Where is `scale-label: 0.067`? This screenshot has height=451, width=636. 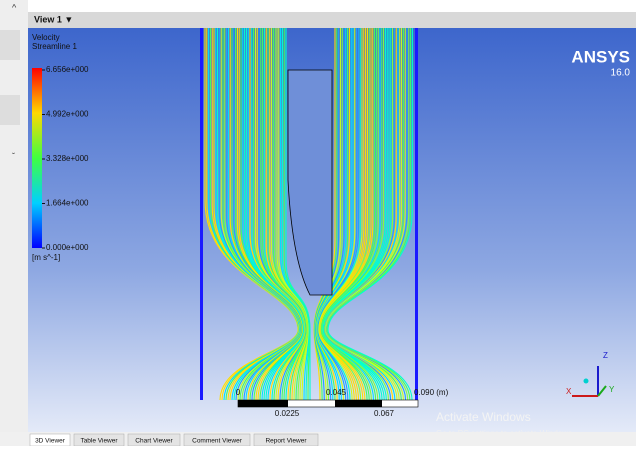 scale-label: 0.067 is located at coordinates (384, 413).